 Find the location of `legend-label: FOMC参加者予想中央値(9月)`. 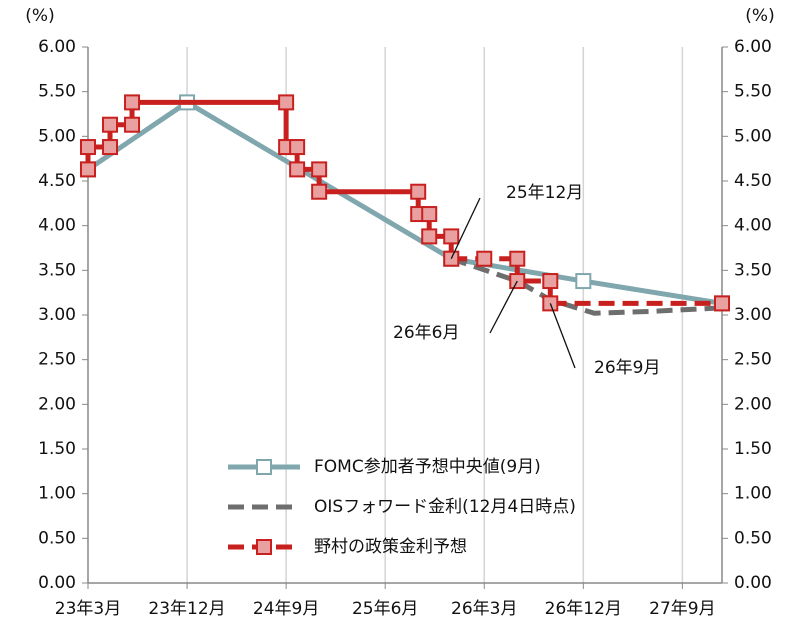

legend-label: FOMC参加者予想中央値(9月) is located at coordinates (427, 467).